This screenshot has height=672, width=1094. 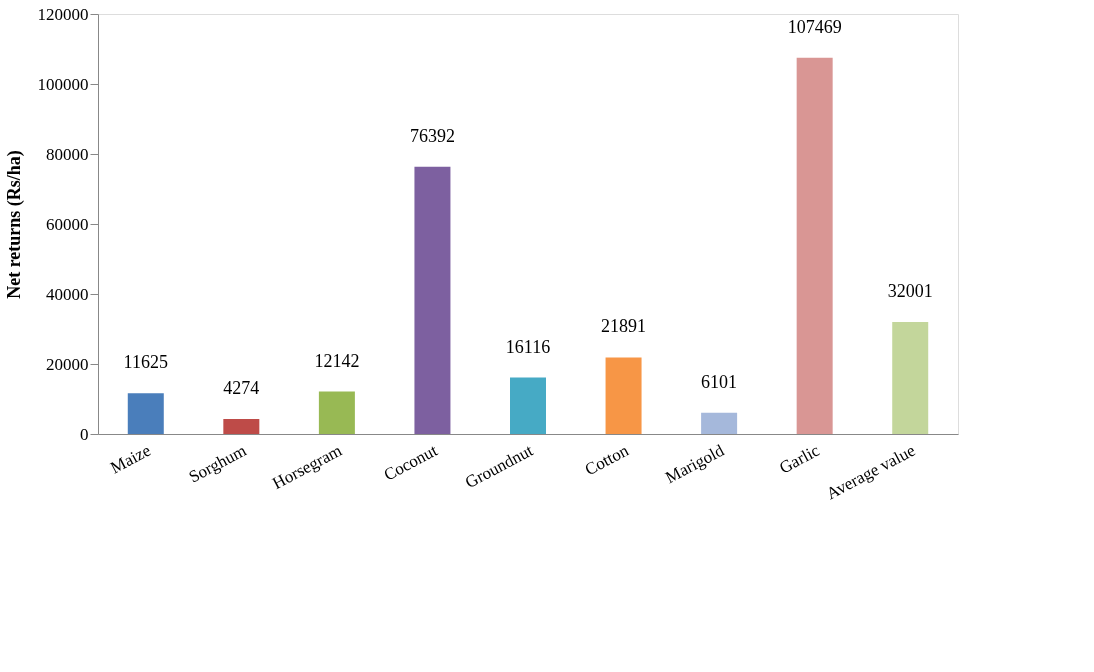 I want to click on y-axis-title: Net returns (Rs/ha), so click(x=14, y=224).